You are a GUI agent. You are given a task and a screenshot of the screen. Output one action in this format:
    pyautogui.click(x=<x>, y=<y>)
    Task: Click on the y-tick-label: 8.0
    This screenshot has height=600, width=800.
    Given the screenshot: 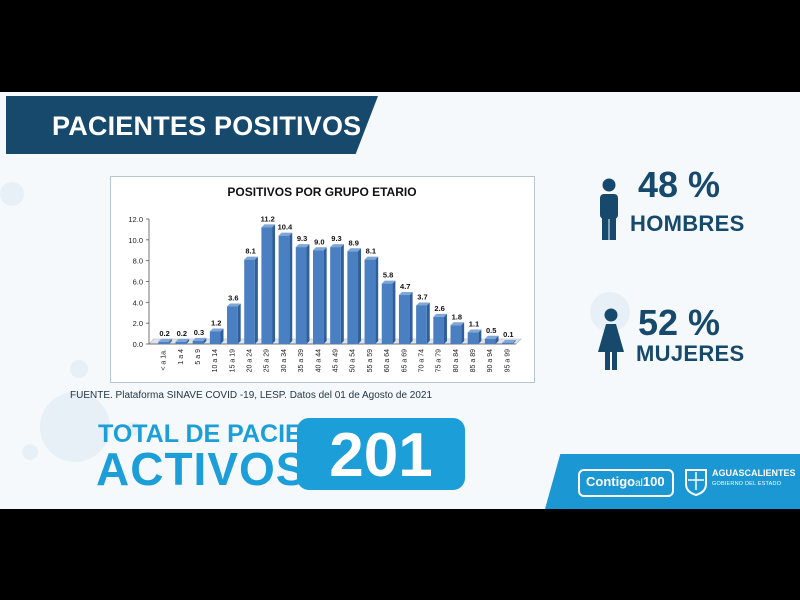 What is the action you would take?
    pyautogui.click(x=138, y=261)
    